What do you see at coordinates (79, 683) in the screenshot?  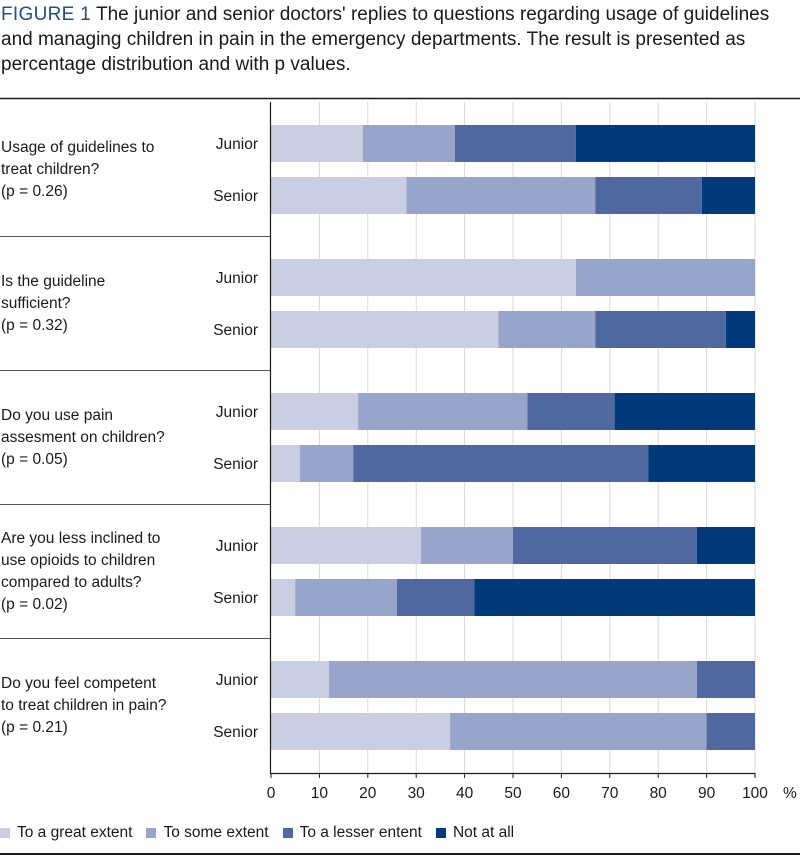 I see `question-line: Do you feel competent` at bounding box center [79, 683].